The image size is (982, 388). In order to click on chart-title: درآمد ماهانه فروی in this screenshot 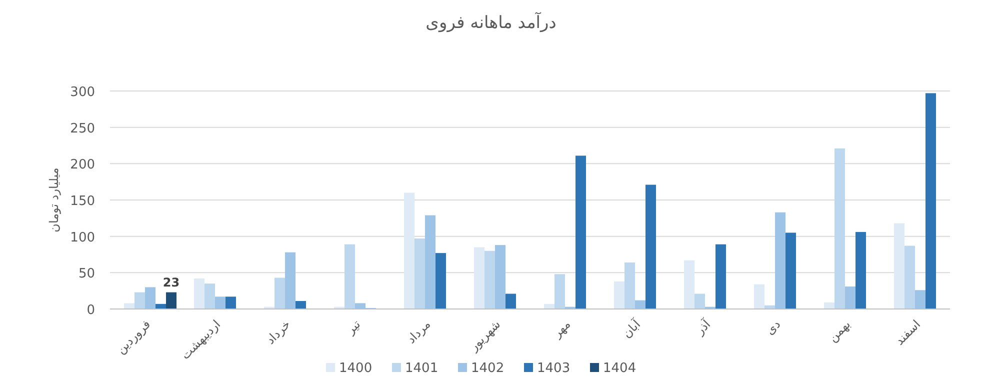, I will do `click(491, 22)`.